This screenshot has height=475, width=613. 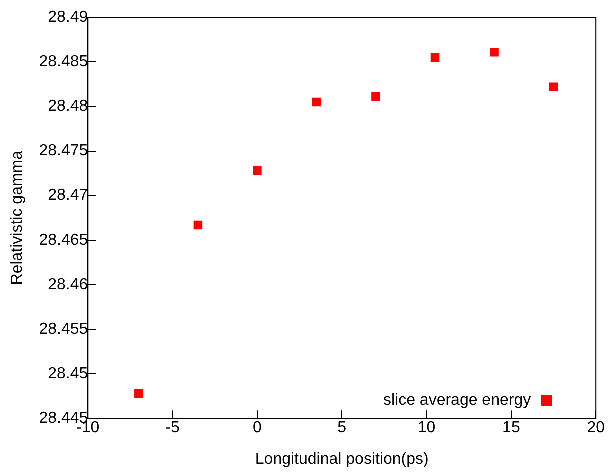 I want to click on y-tick-label: 28.46, so click(x=68, y=285).